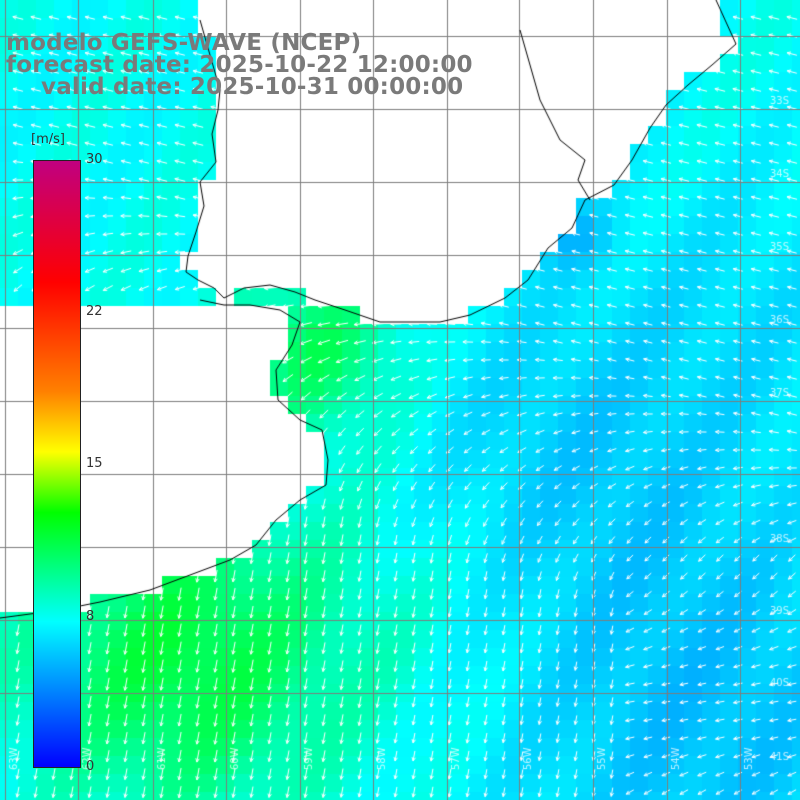 The image size is (800, 800). I want to click on colorbar-tick-22: 22, so click(94, 311).